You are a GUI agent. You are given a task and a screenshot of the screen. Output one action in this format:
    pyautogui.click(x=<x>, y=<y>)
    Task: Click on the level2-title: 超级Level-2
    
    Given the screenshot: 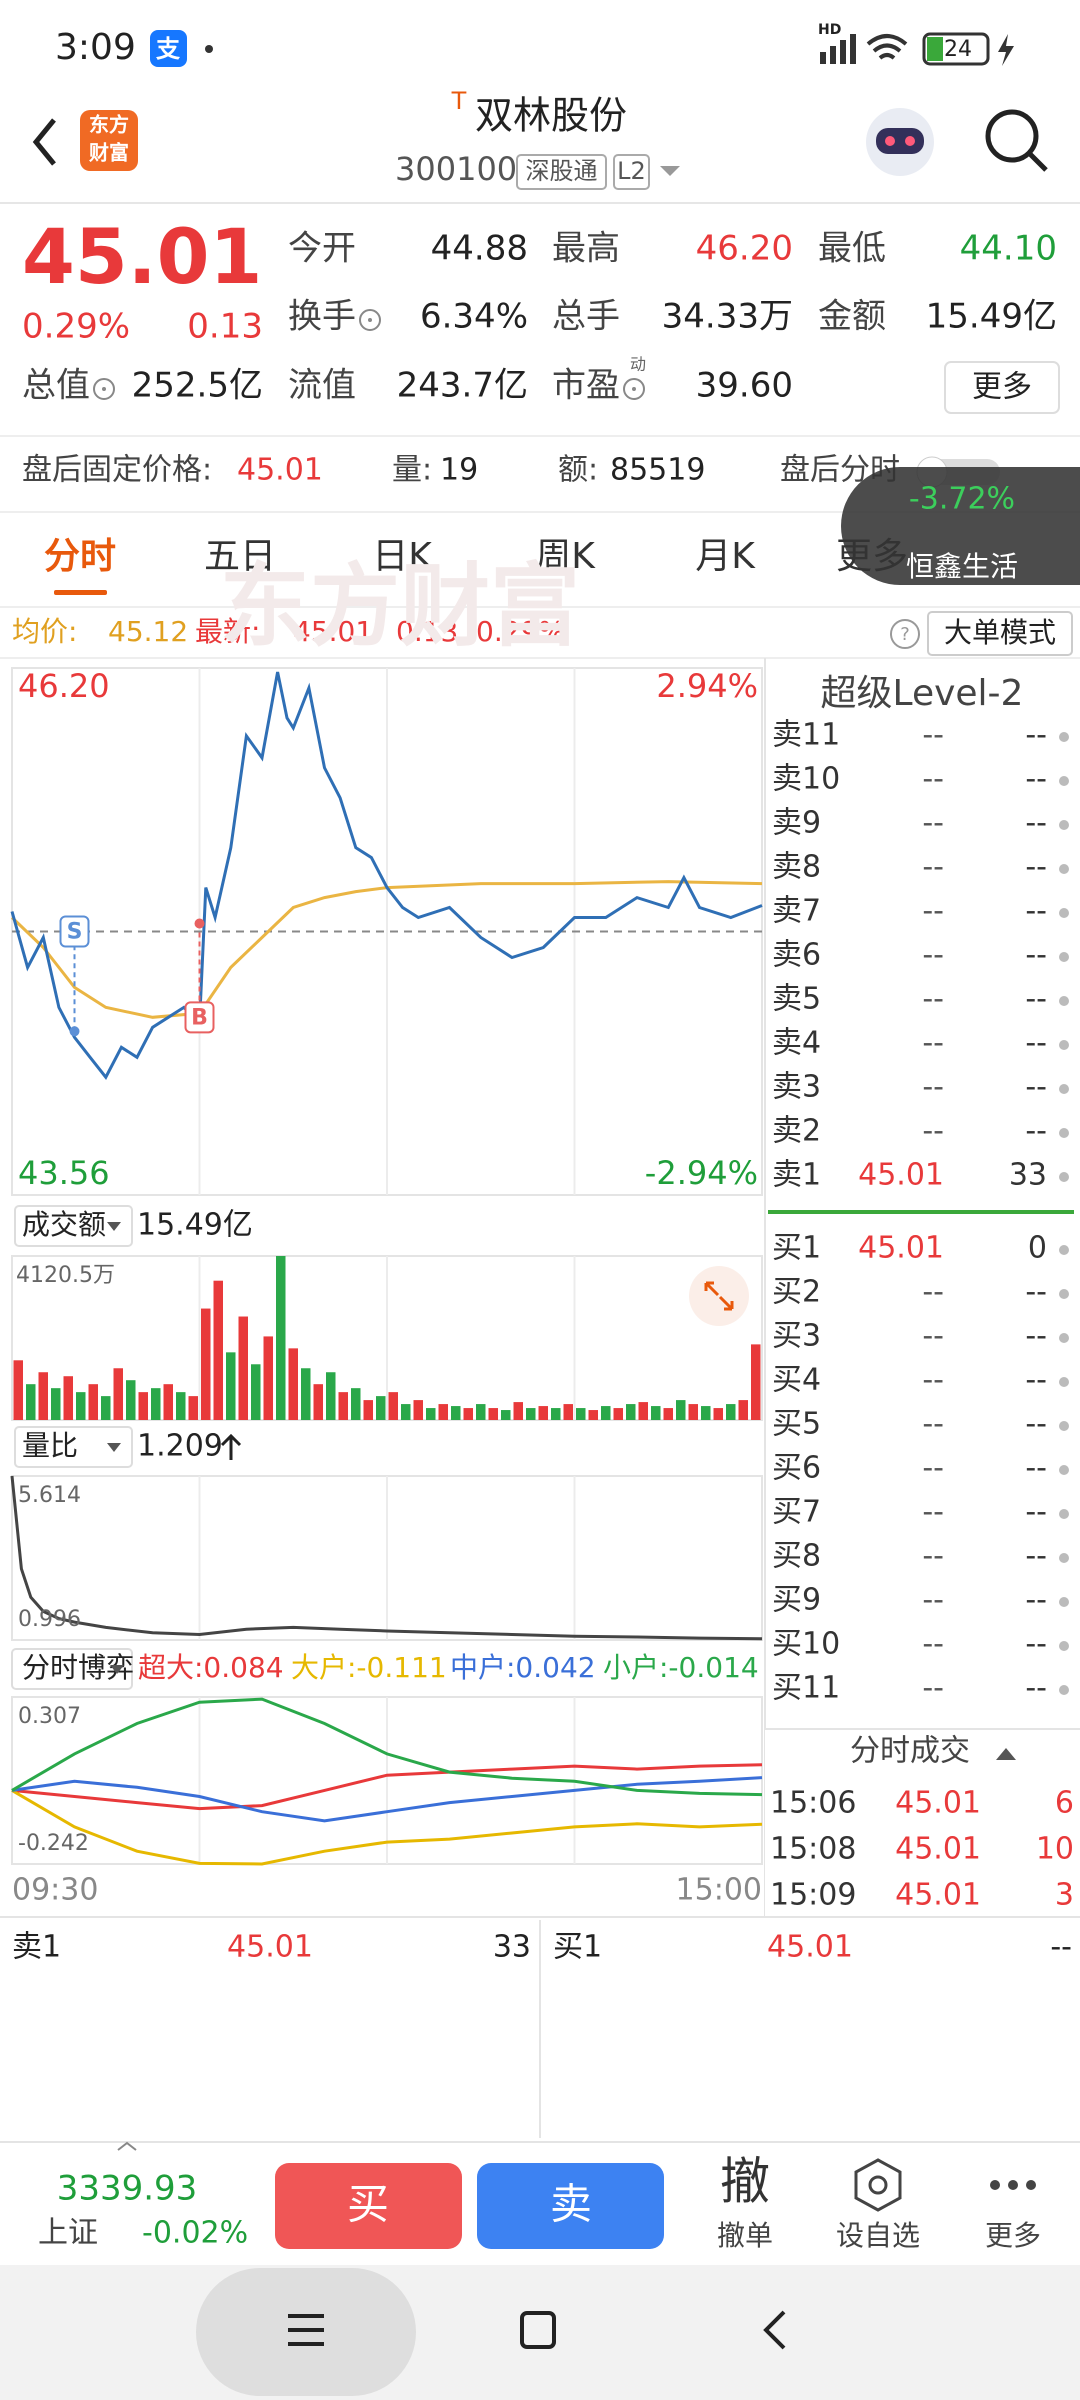 What is the action you would take?
    pyautogui.click(x=922, y=693)
    